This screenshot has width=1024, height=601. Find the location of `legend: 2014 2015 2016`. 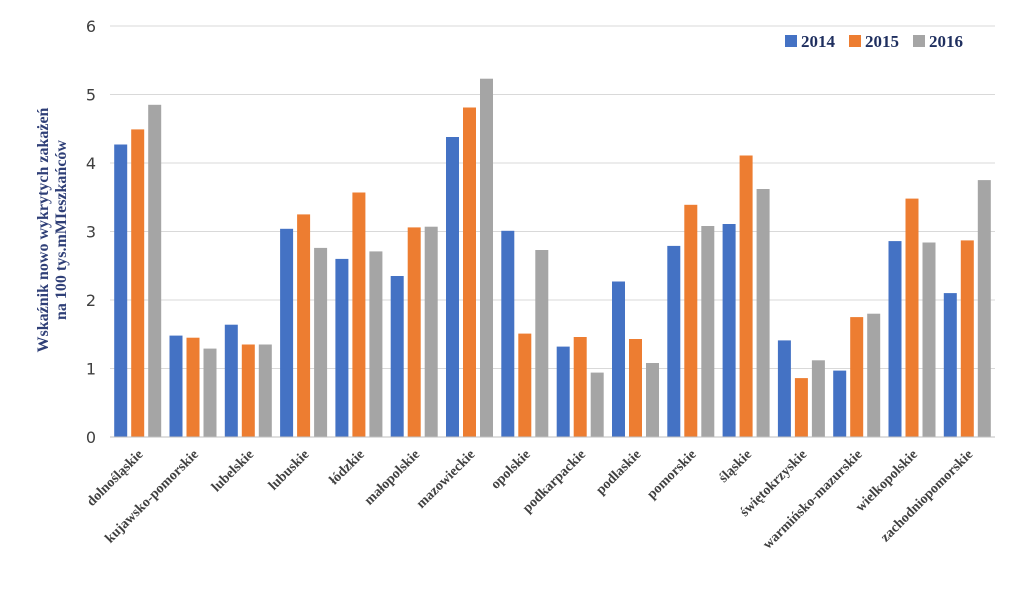

legend: 2014 2015 2016 is located at coordinates (874, 41).